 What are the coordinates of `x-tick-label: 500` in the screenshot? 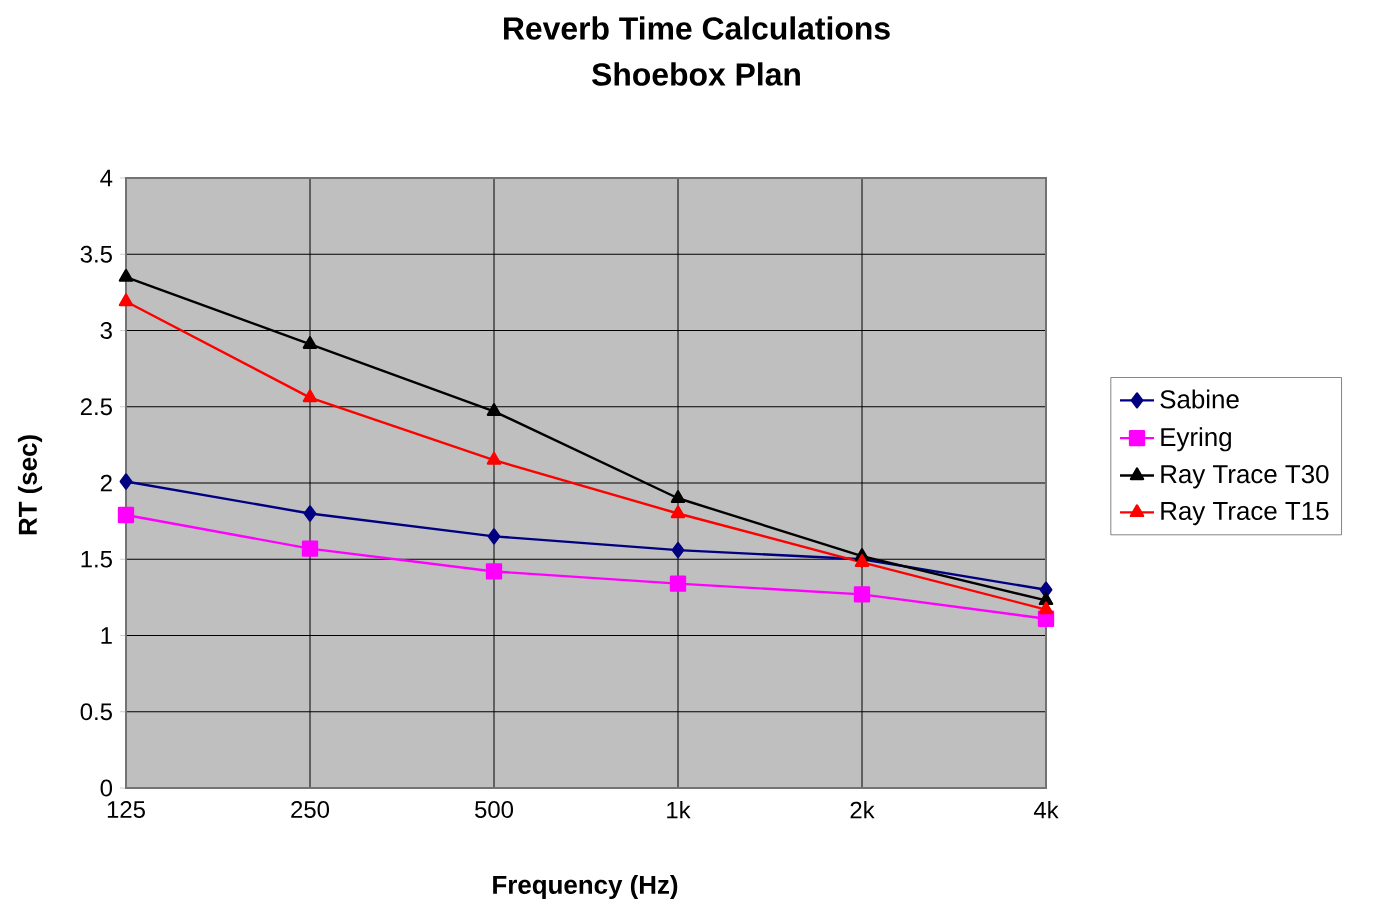 It's located at (494, 809).